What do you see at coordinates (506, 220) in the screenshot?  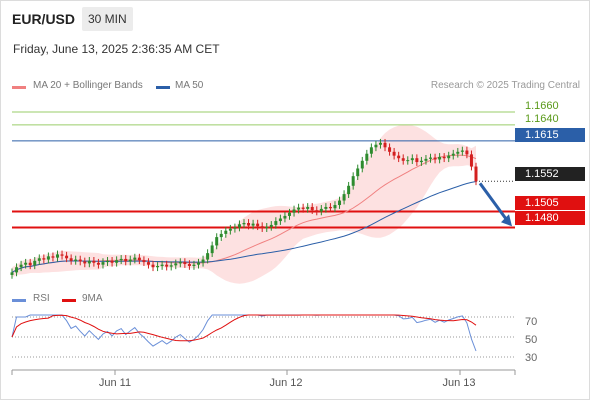 I see `forecast-arrowhead` at bounding box center [506, 220].